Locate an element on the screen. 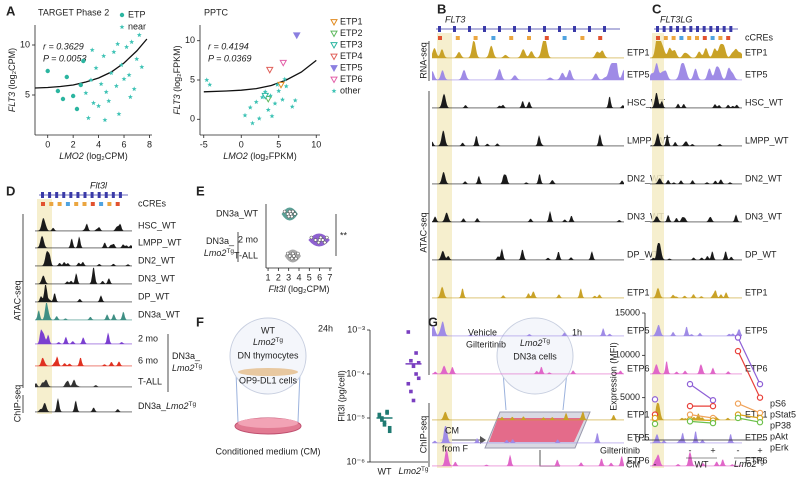  annotation: P = 0.0053 is located at coordinates (64, 58).